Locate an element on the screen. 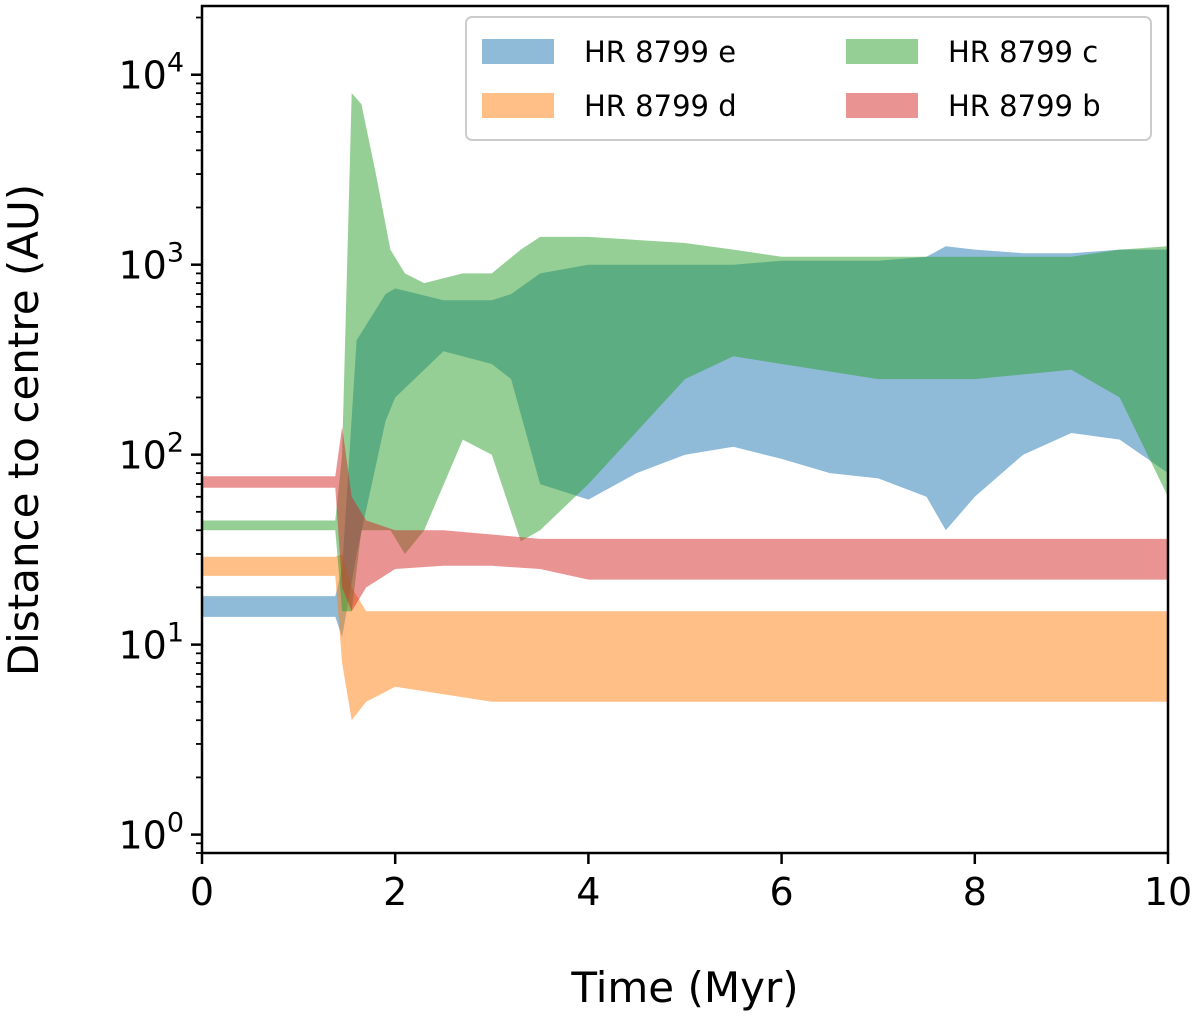 The width and height of the screenshot is (1200, 1017). x-tick-label: 6 is located at coordinates (782, 892).